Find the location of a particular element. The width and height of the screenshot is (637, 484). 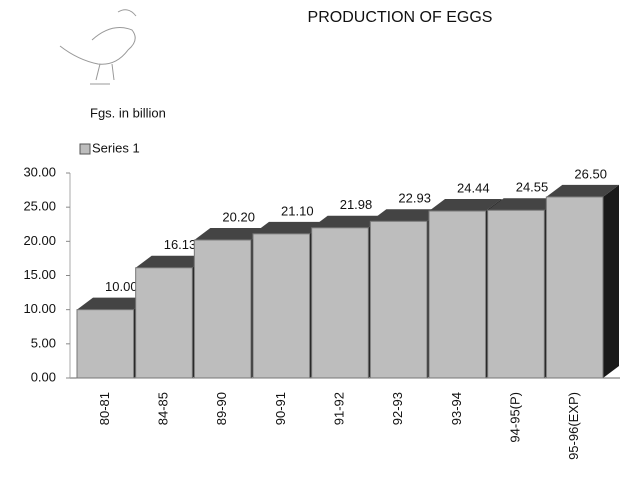

y-tick-label: 25.00 is located at coordinates (39, 206).